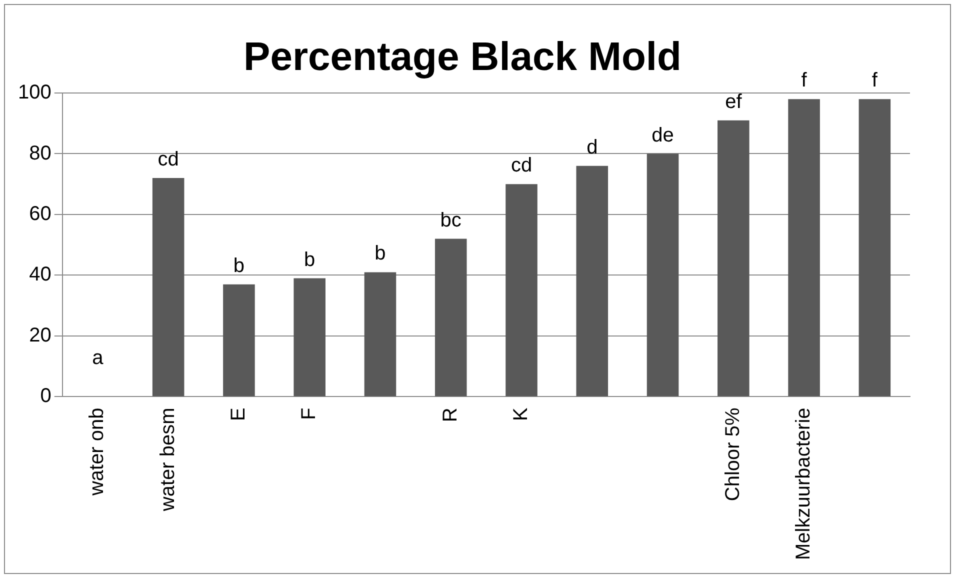 This screenshot has width=957, height=578. Describe the element at coordinates (803, 484) in the screenshot. I see `x-tick-label: Melkzuurbacterie` at that location.